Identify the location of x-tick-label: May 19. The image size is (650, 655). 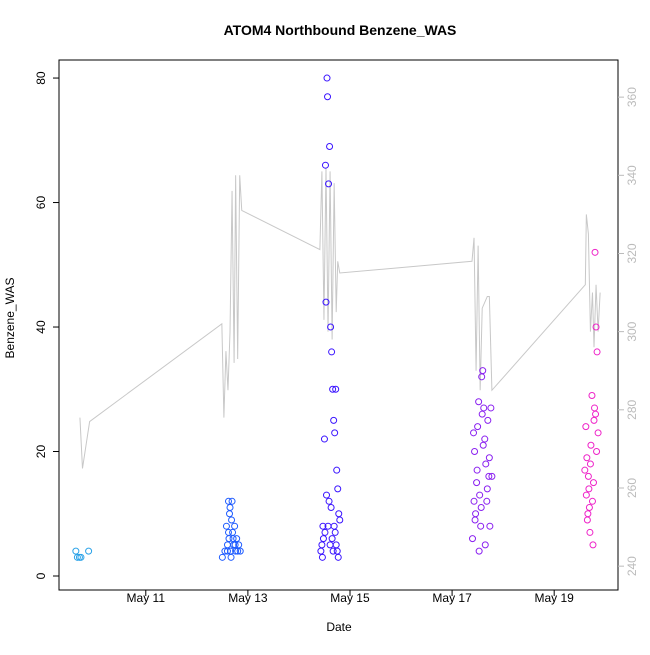
(555, 598).